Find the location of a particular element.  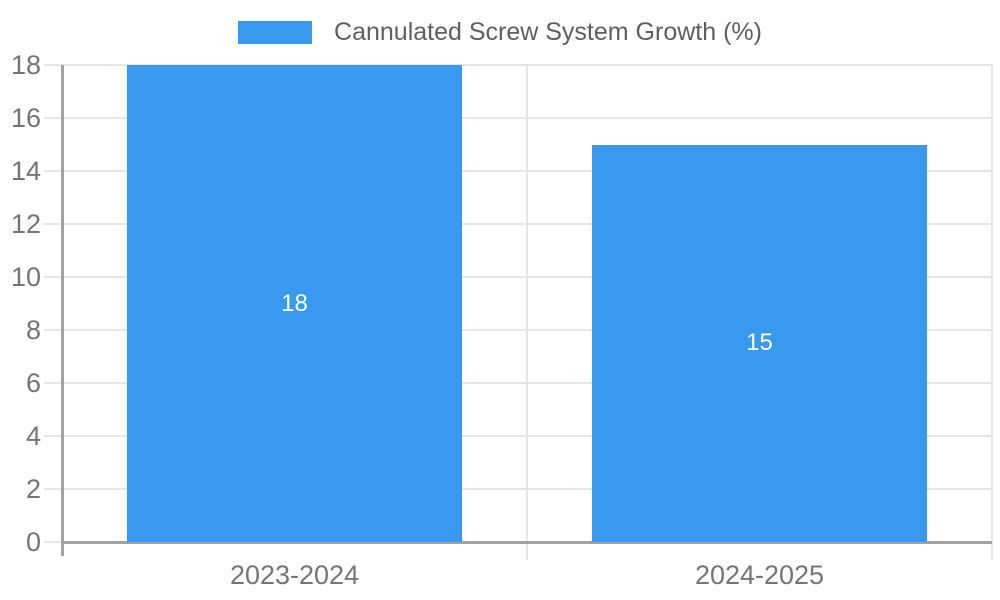

bar-value-label: 18 is located at coordinates (294, 303).